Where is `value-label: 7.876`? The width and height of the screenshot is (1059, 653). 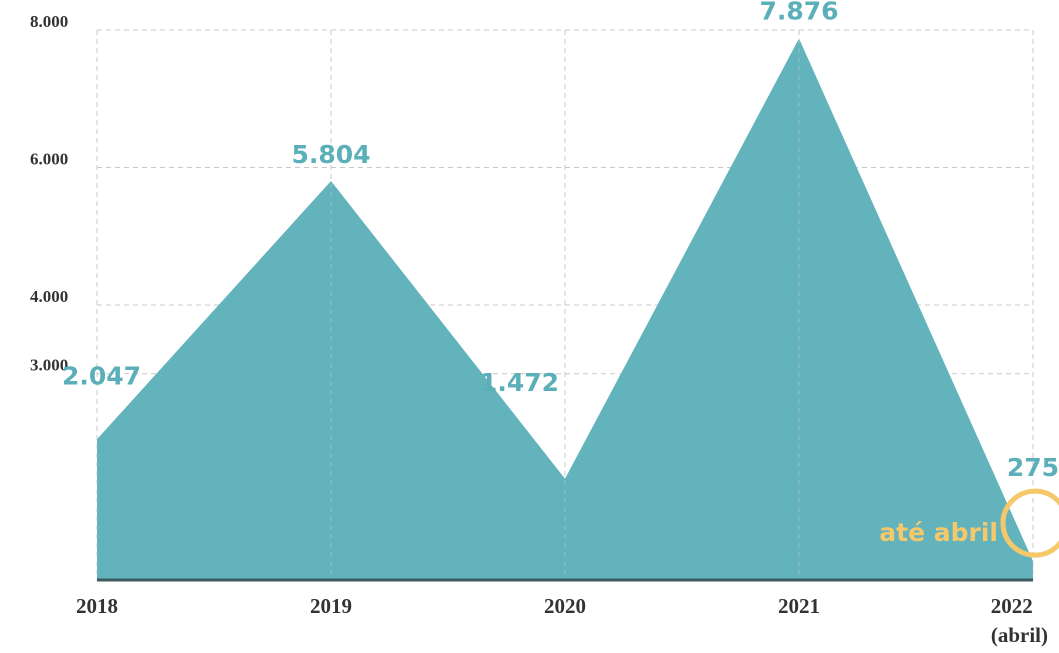 value-label: 7.876 is located at coordinates (798, 13).